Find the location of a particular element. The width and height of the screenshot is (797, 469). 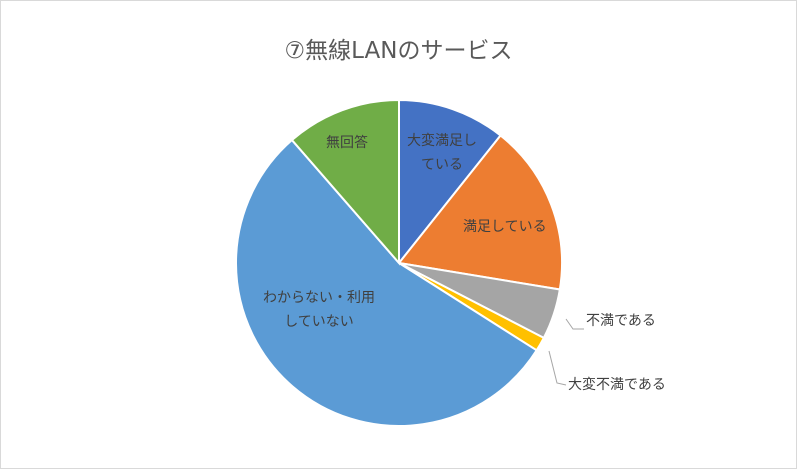

pie-slice-satisfied is located at coordinates (480, 212).